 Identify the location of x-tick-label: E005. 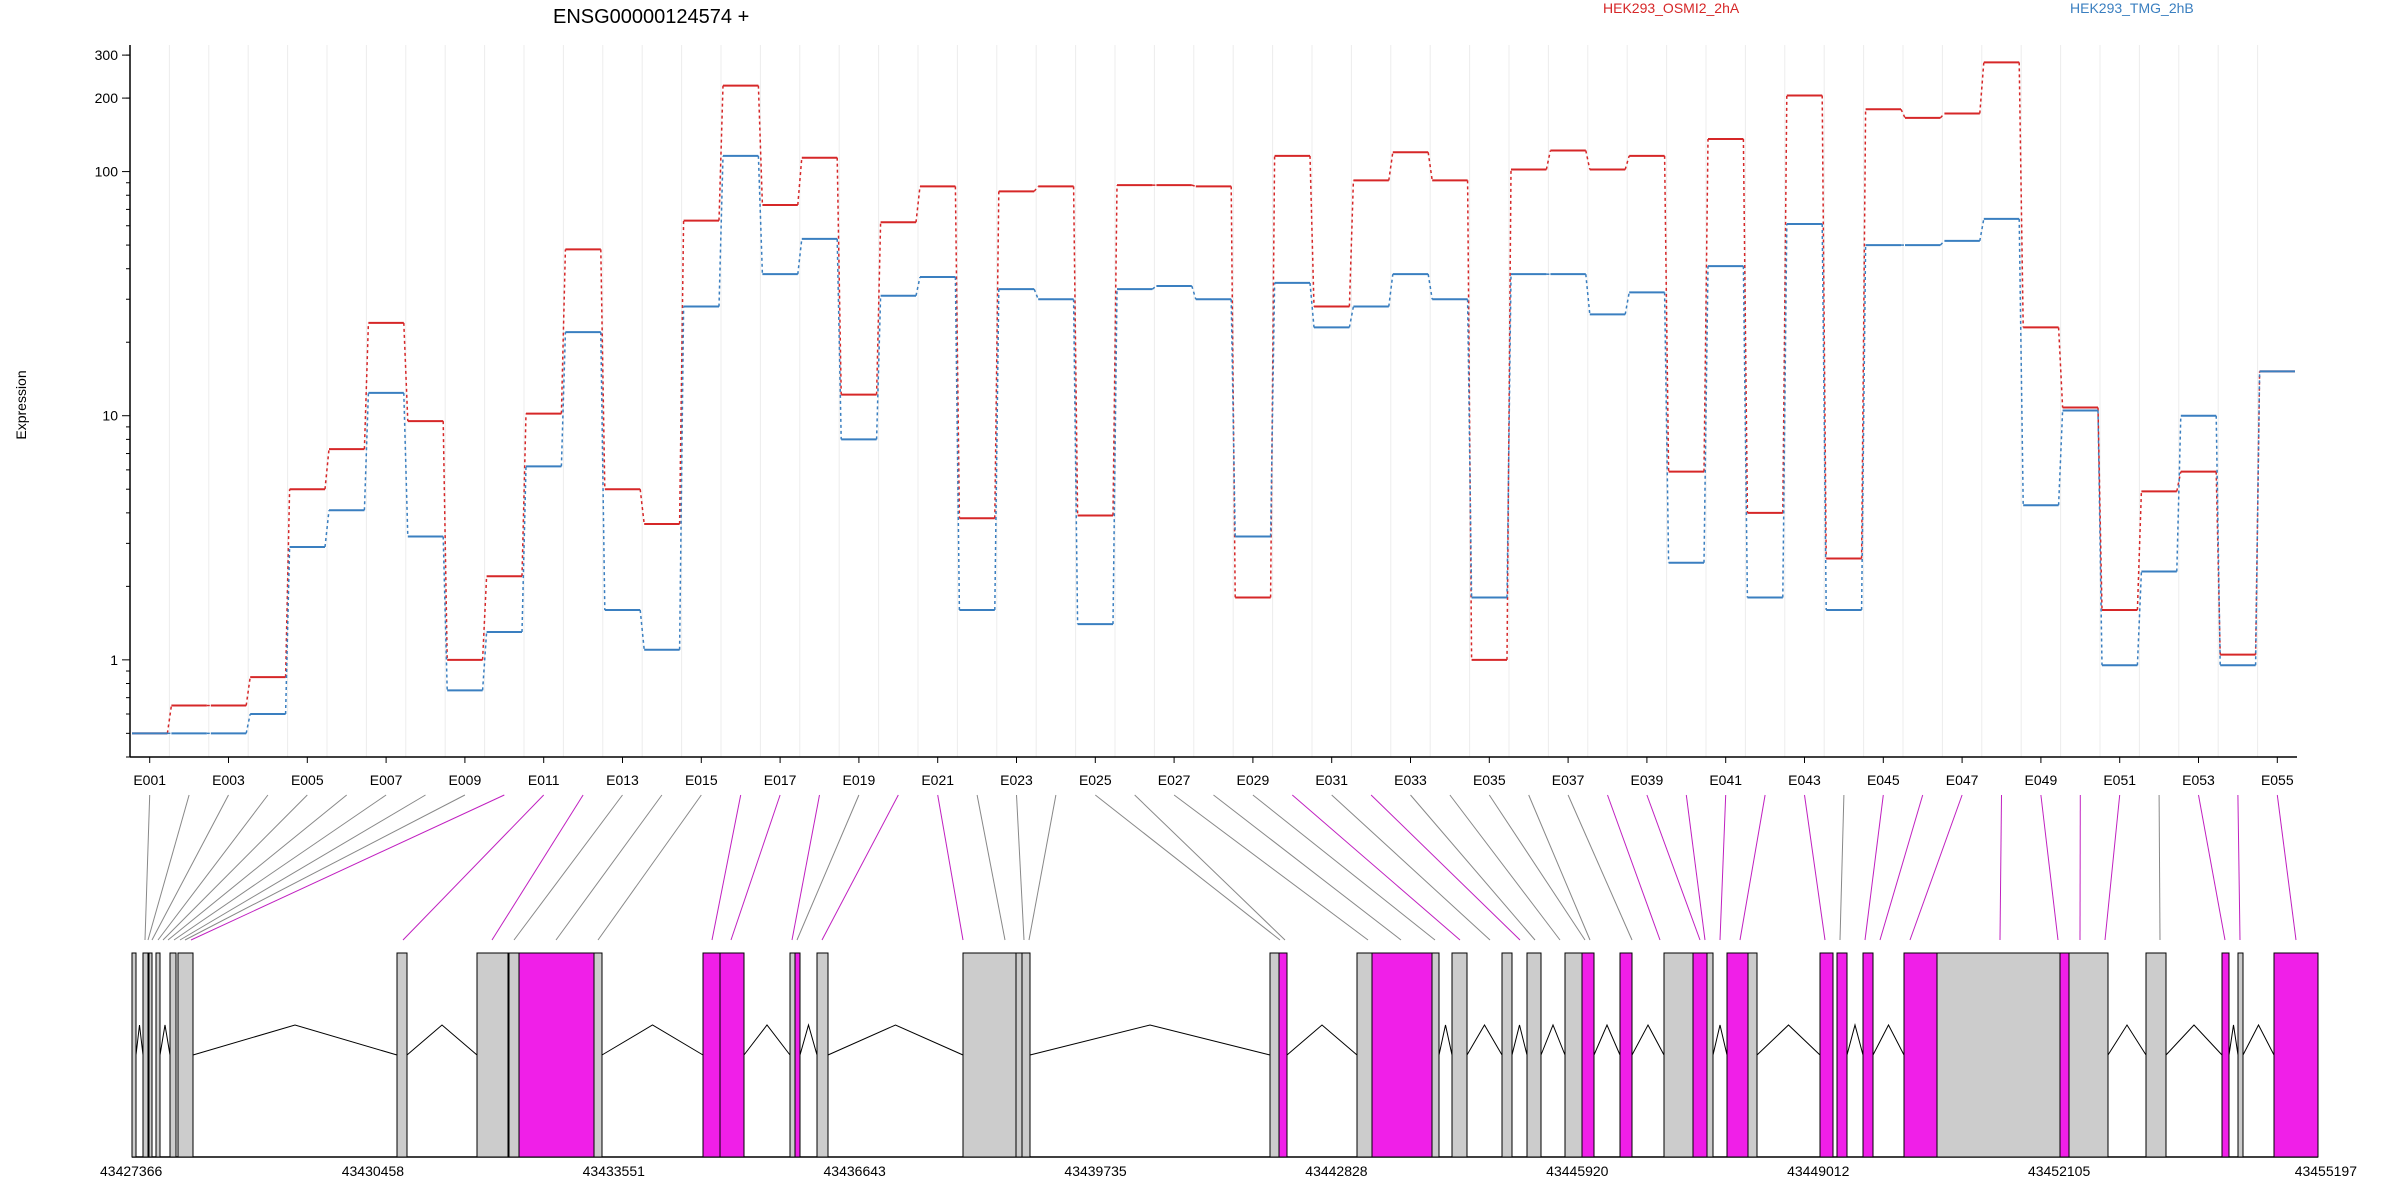
(307, 780).